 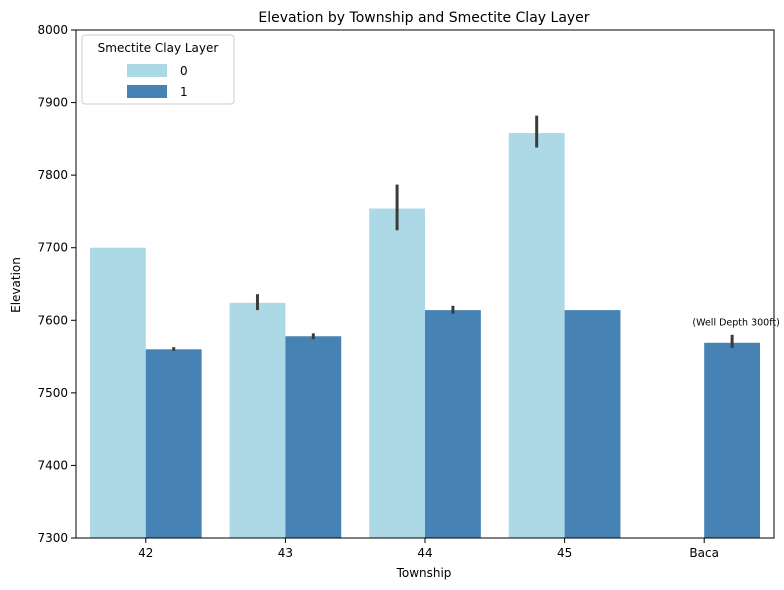 I want to click on legend-title: Smectite Clay Layer, so click(x=158, y=48).